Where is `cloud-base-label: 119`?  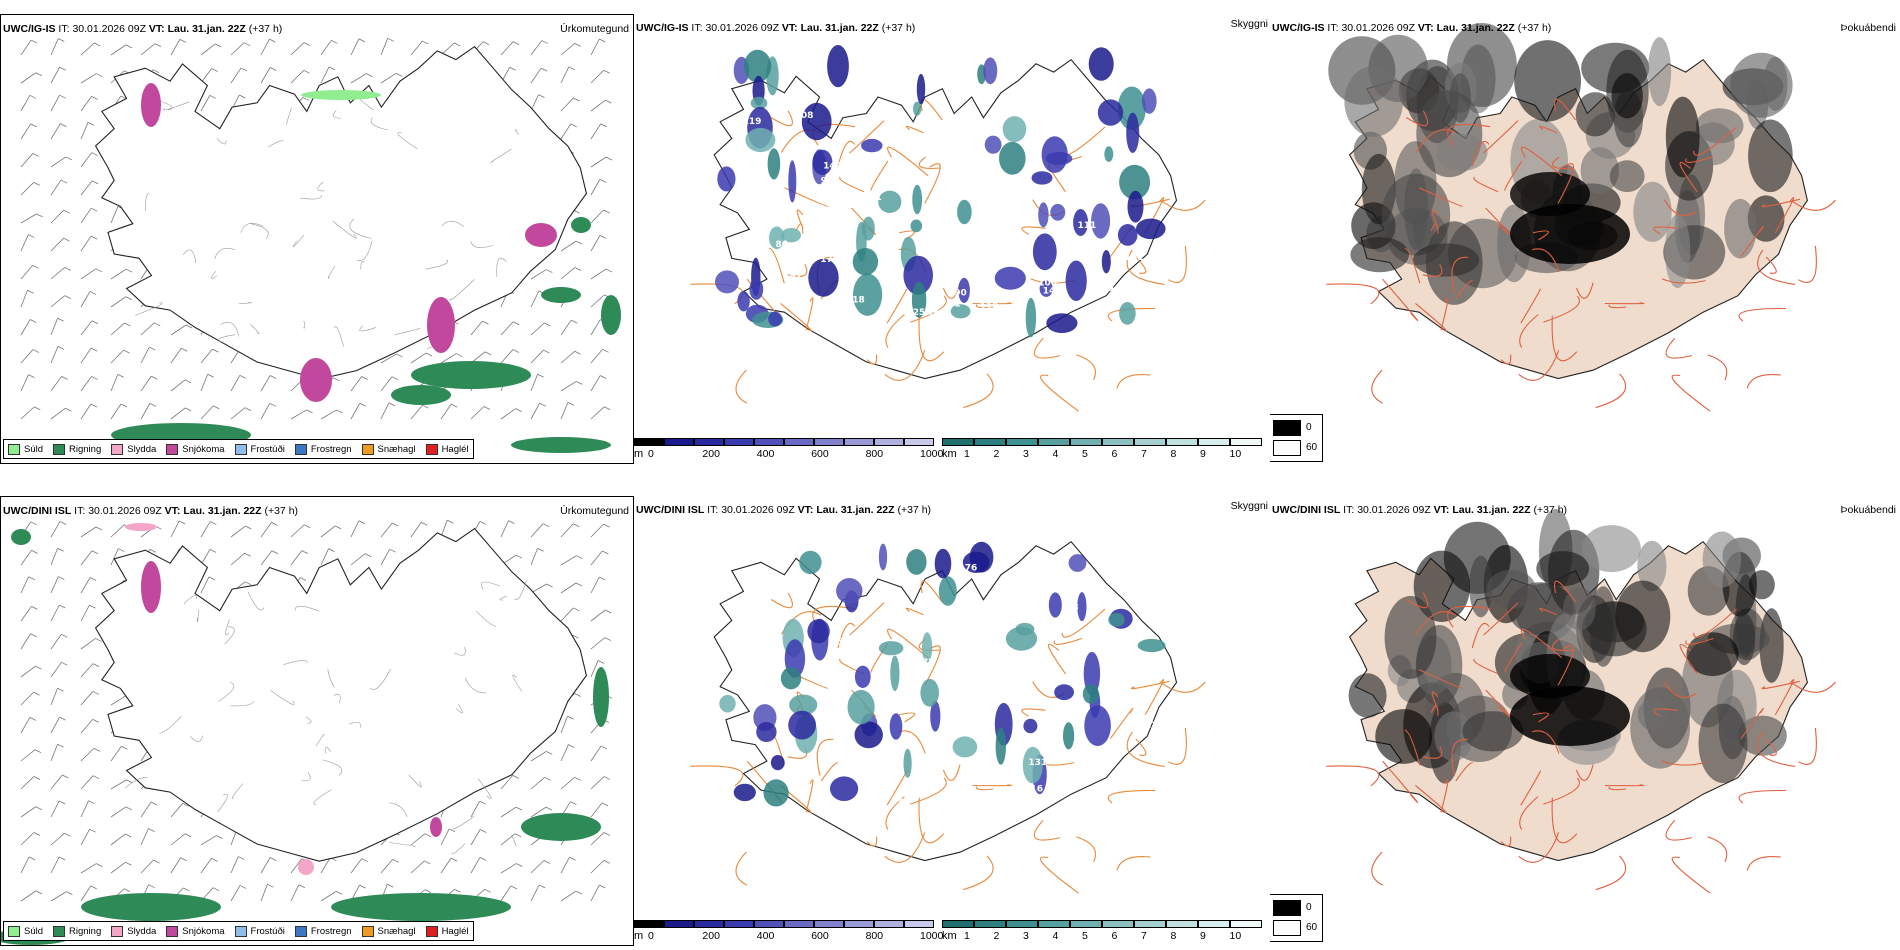
cloud-base-label: 119 is located at coordinates (752, 122).